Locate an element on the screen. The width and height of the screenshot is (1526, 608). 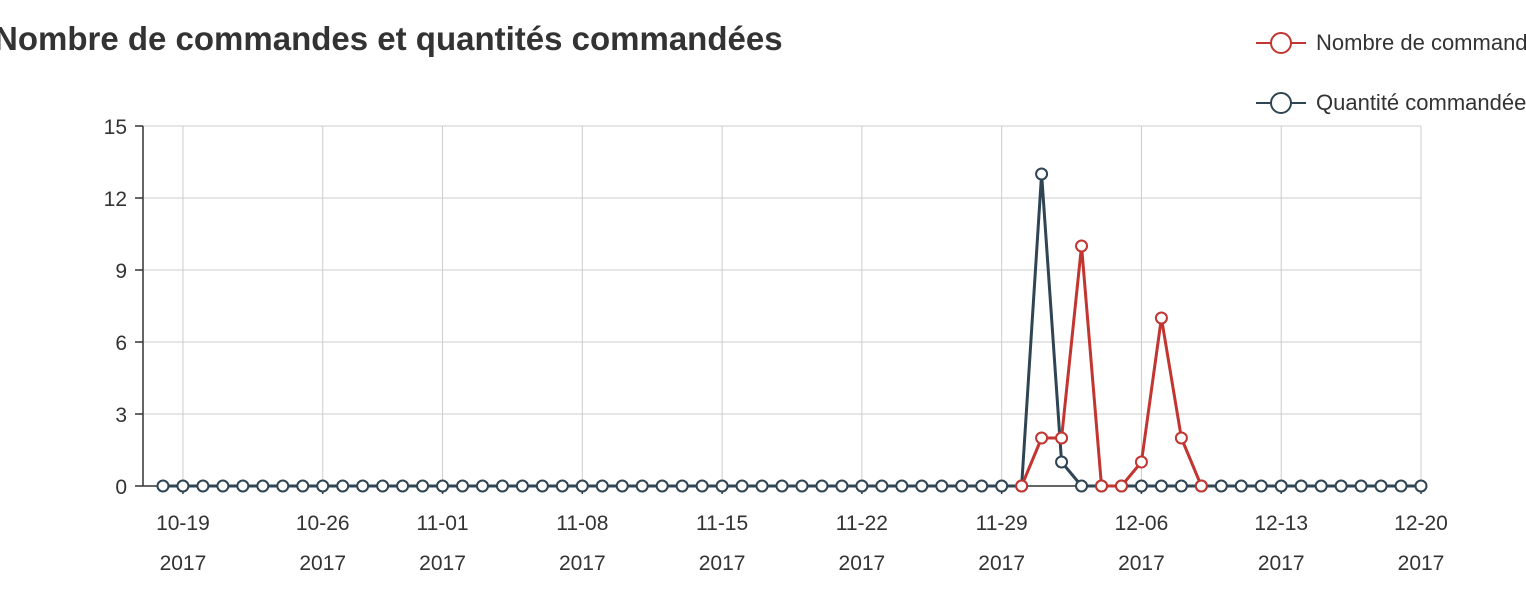
x-tick-label: 11-22 is located at coordinates (862, 523).